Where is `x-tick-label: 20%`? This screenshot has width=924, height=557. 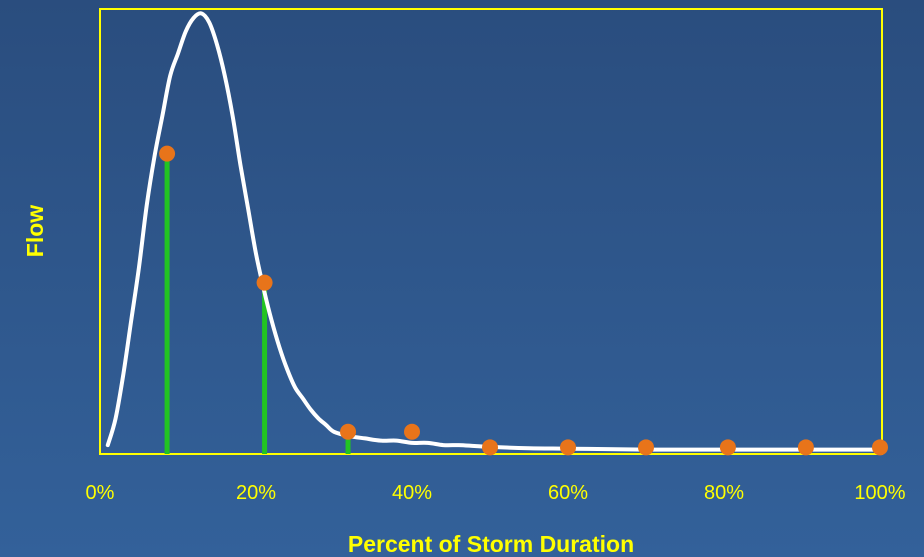 x-tick-label: 20% is located at coordinates (256, 493).